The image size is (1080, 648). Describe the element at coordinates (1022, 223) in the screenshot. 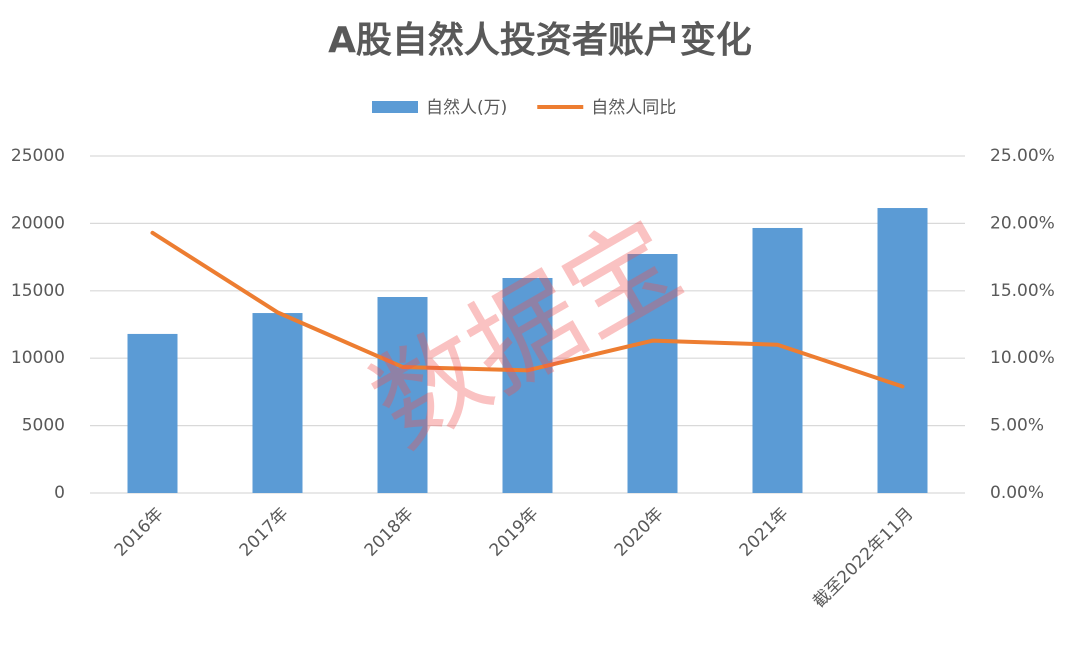

I see `y2-tick-label: 20.00%` at that location.